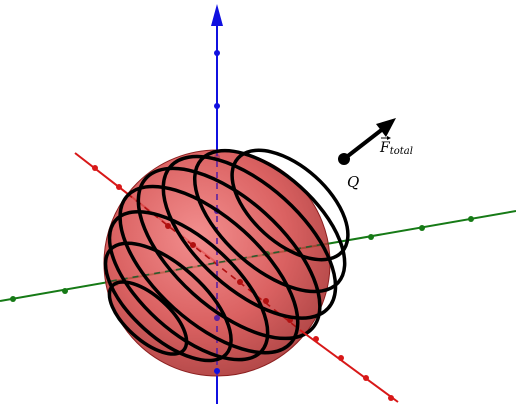 Image resolution: width=516 pixels, height=404 pixels. I want to click on force-vector-shaft, so click(364, 143).